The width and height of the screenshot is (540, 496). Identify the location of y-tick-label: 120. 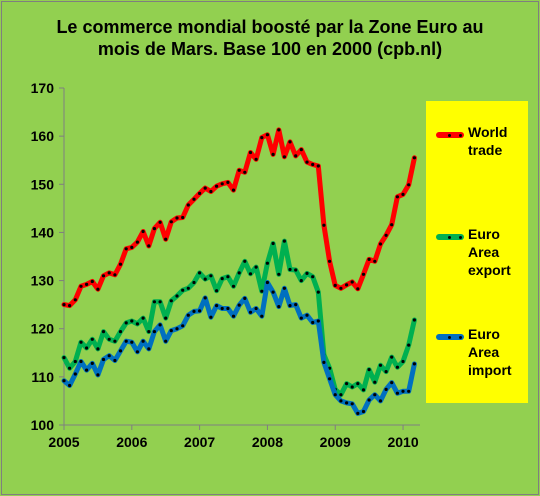
(43, 329).